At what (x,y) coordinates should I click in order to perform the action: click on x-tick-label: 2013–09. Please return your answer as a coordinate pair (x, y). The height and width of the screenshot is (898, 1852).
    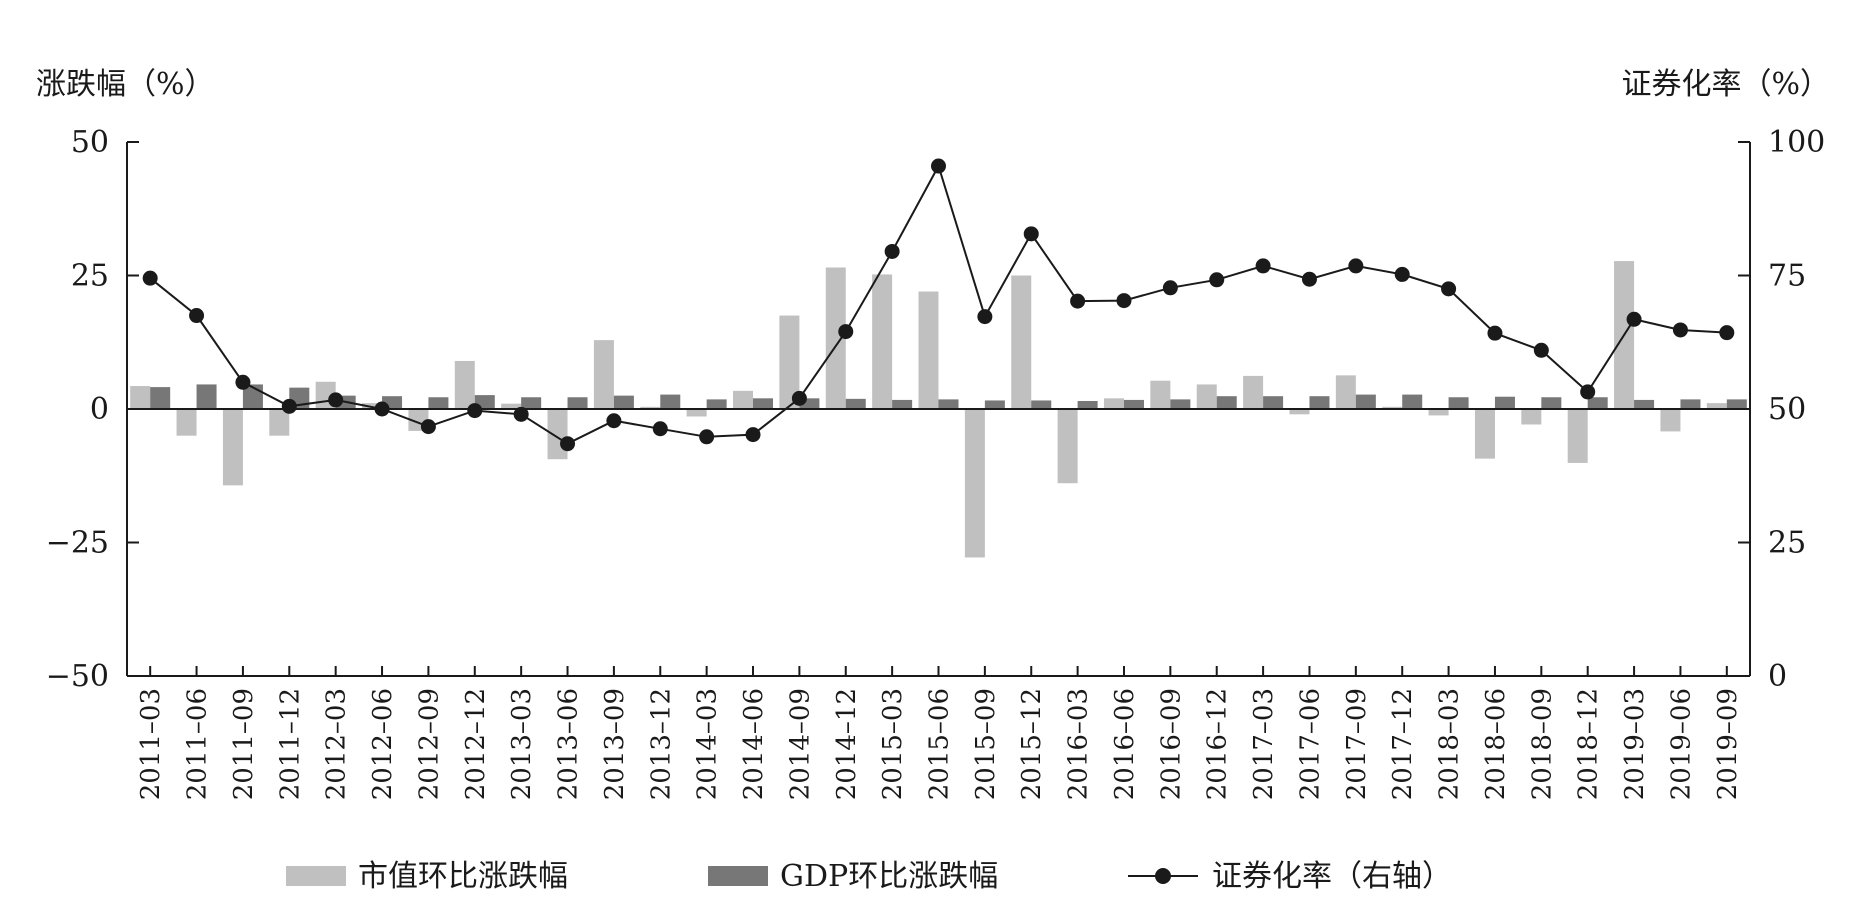
    Looking at the image, I should click on (615, 744).